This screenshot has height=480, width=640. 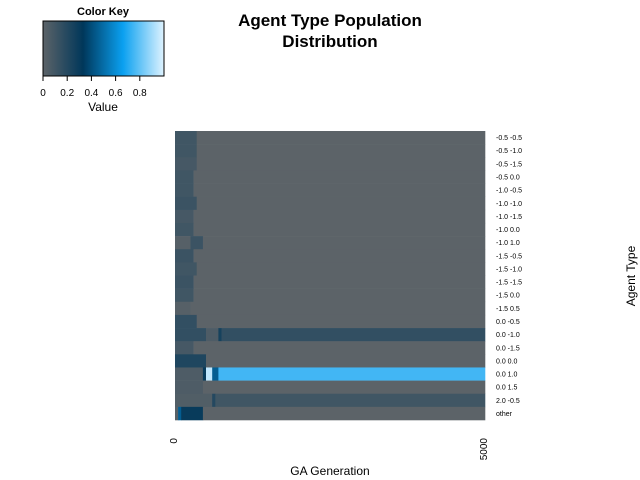 I want to click on row-label: -0.5 -0.5, so click(x=509, y=138).